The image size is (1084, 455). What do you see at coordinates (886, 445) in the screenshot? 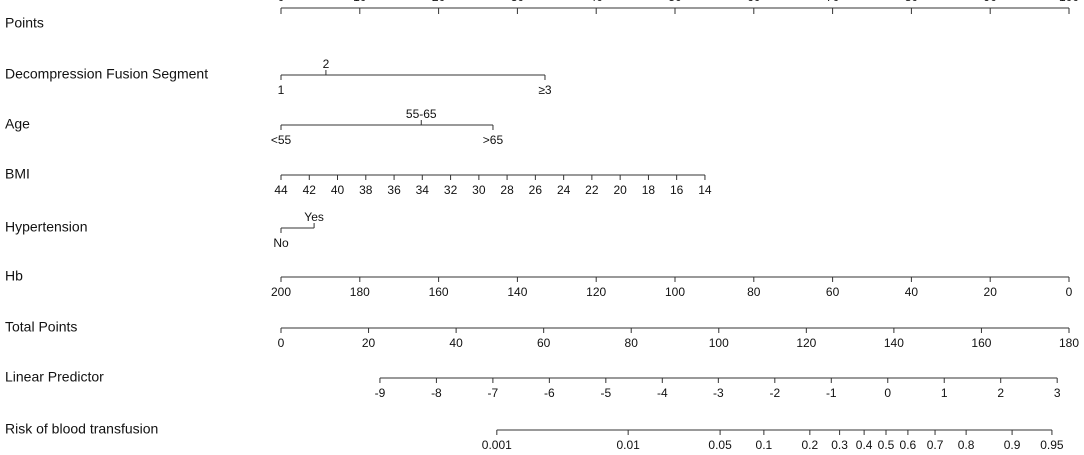
I see `tick-label: 0.5` at bounding box center [886, 445].